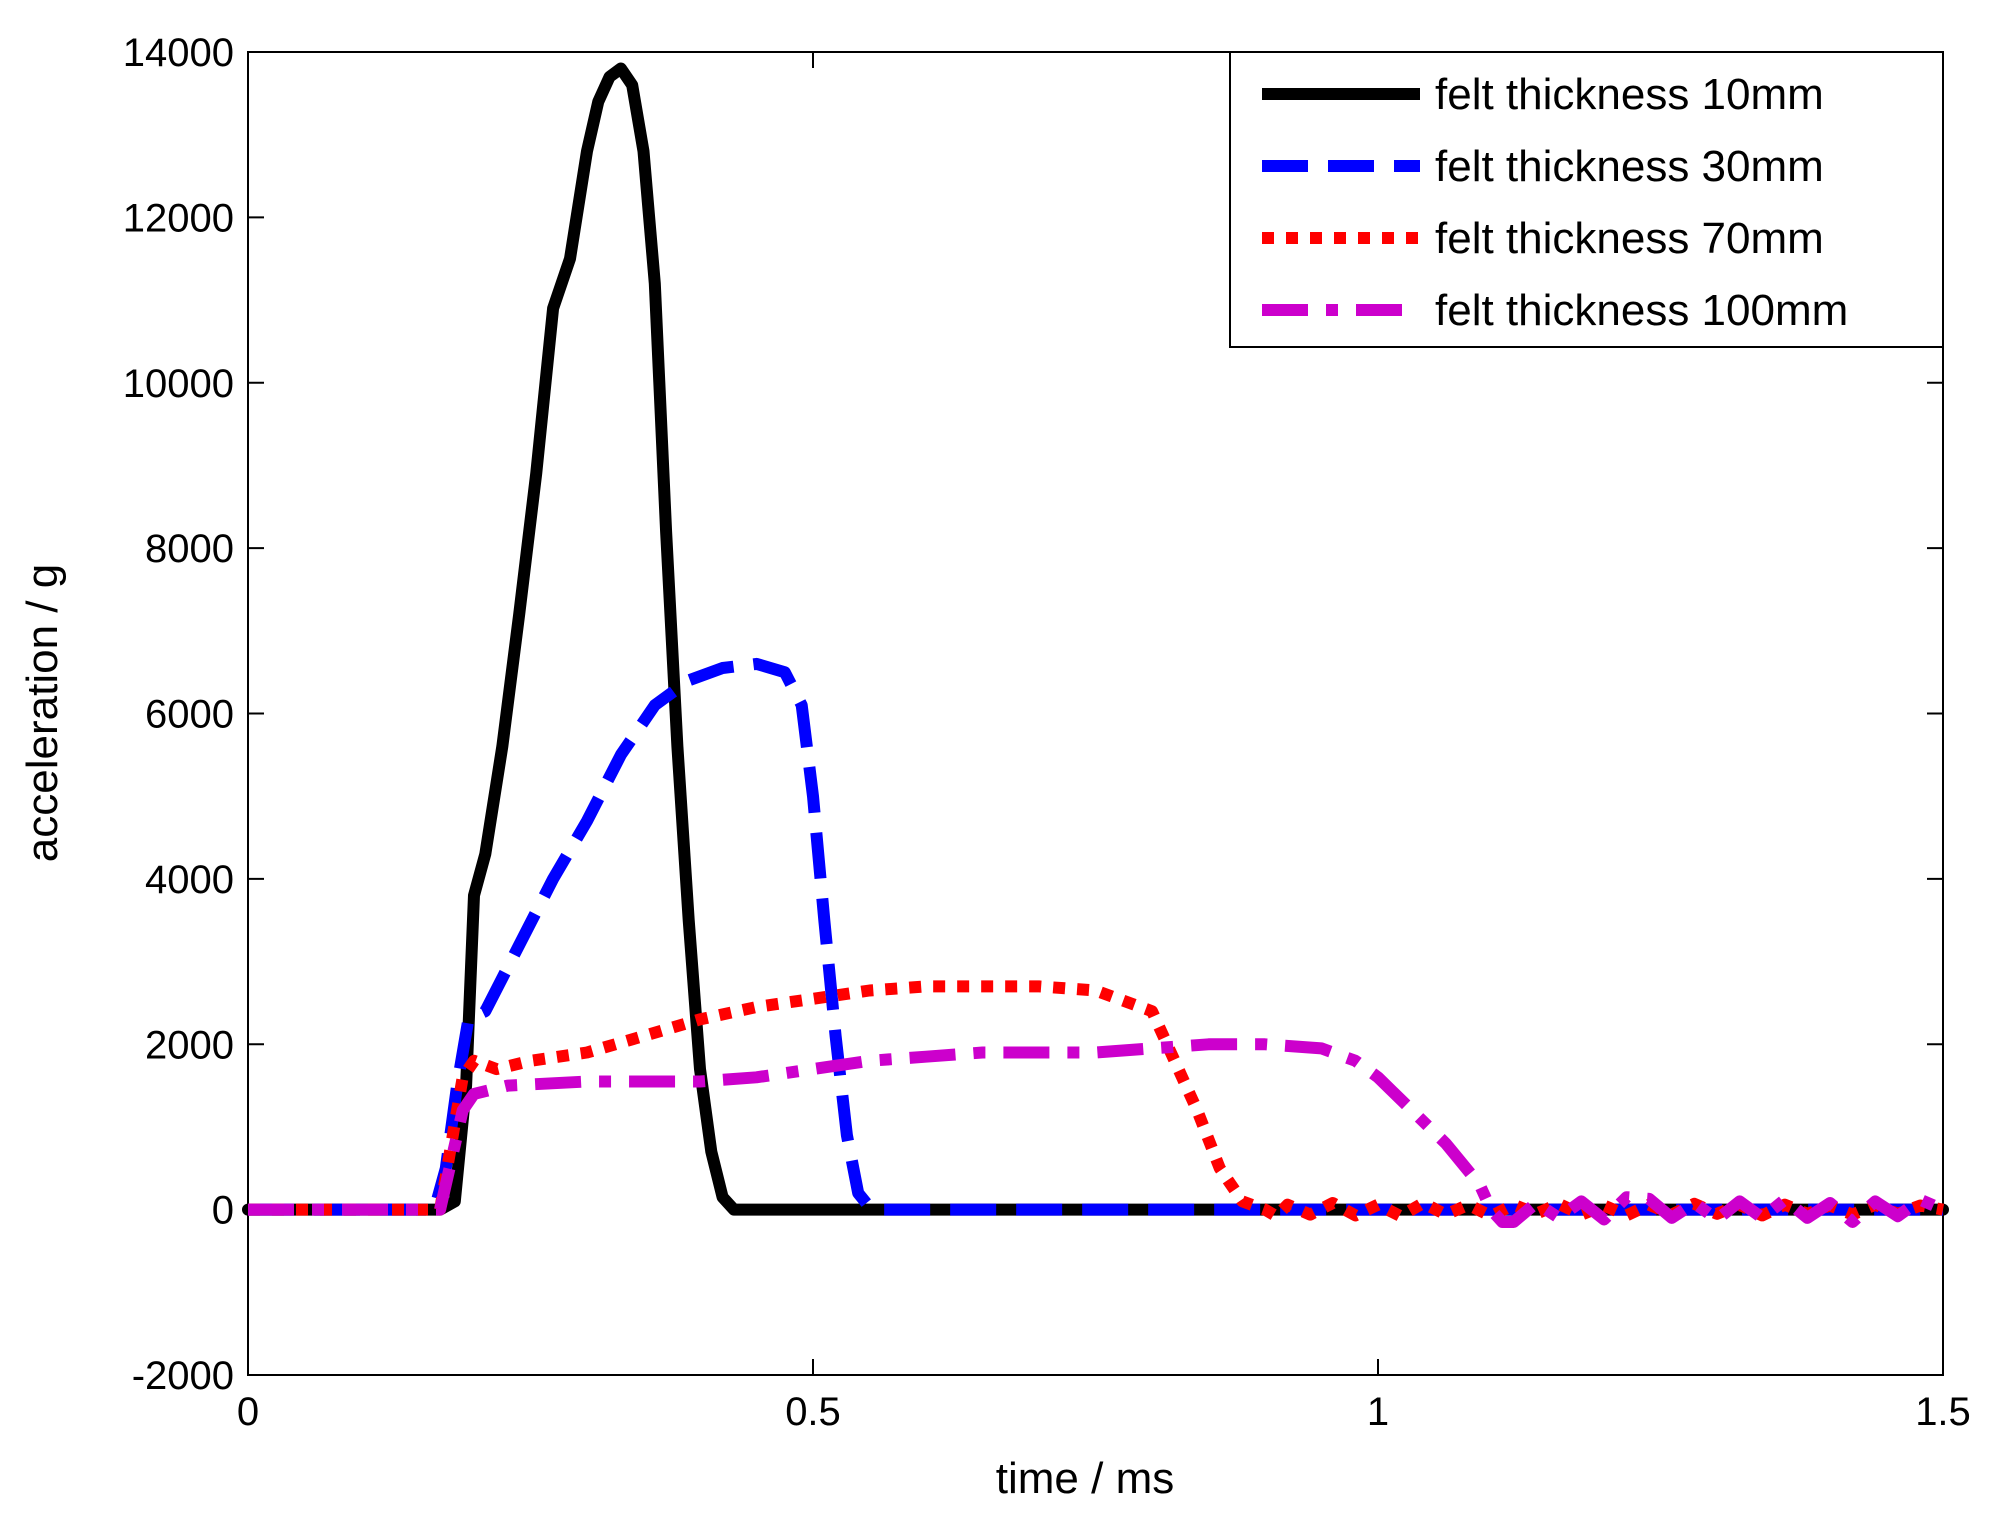  I want to click on x-axis-label: time / ms, so click(1085, 1478).